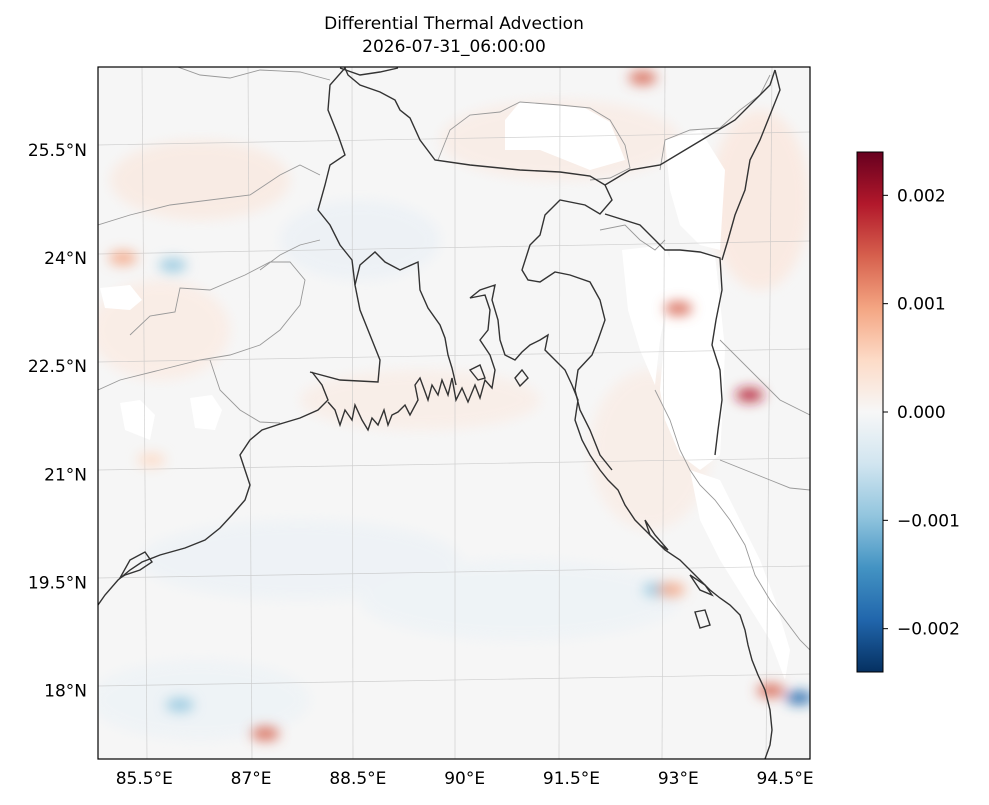 The image size is (989, 805). What do you see at coordinates (65, 692) in the screenshot?
I see `y-tick-label: 18°N` at bounding box center [65, 692].